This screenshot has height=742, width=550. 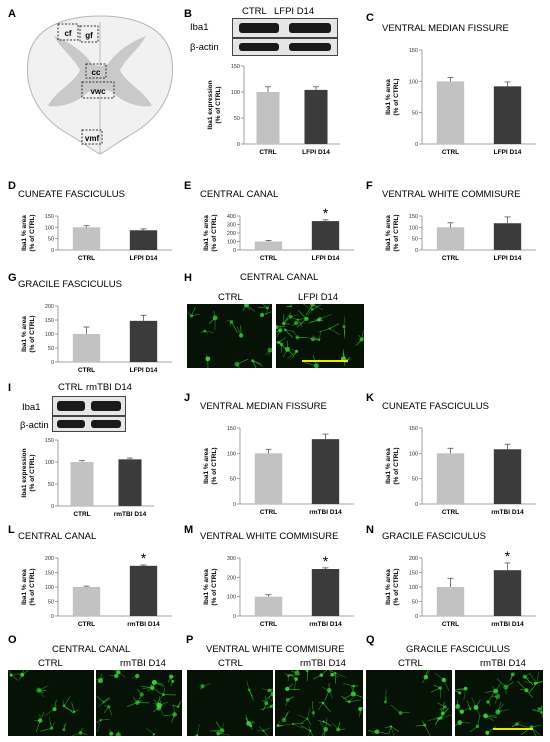 I want to click on western-band, so click(x=310, y=28).